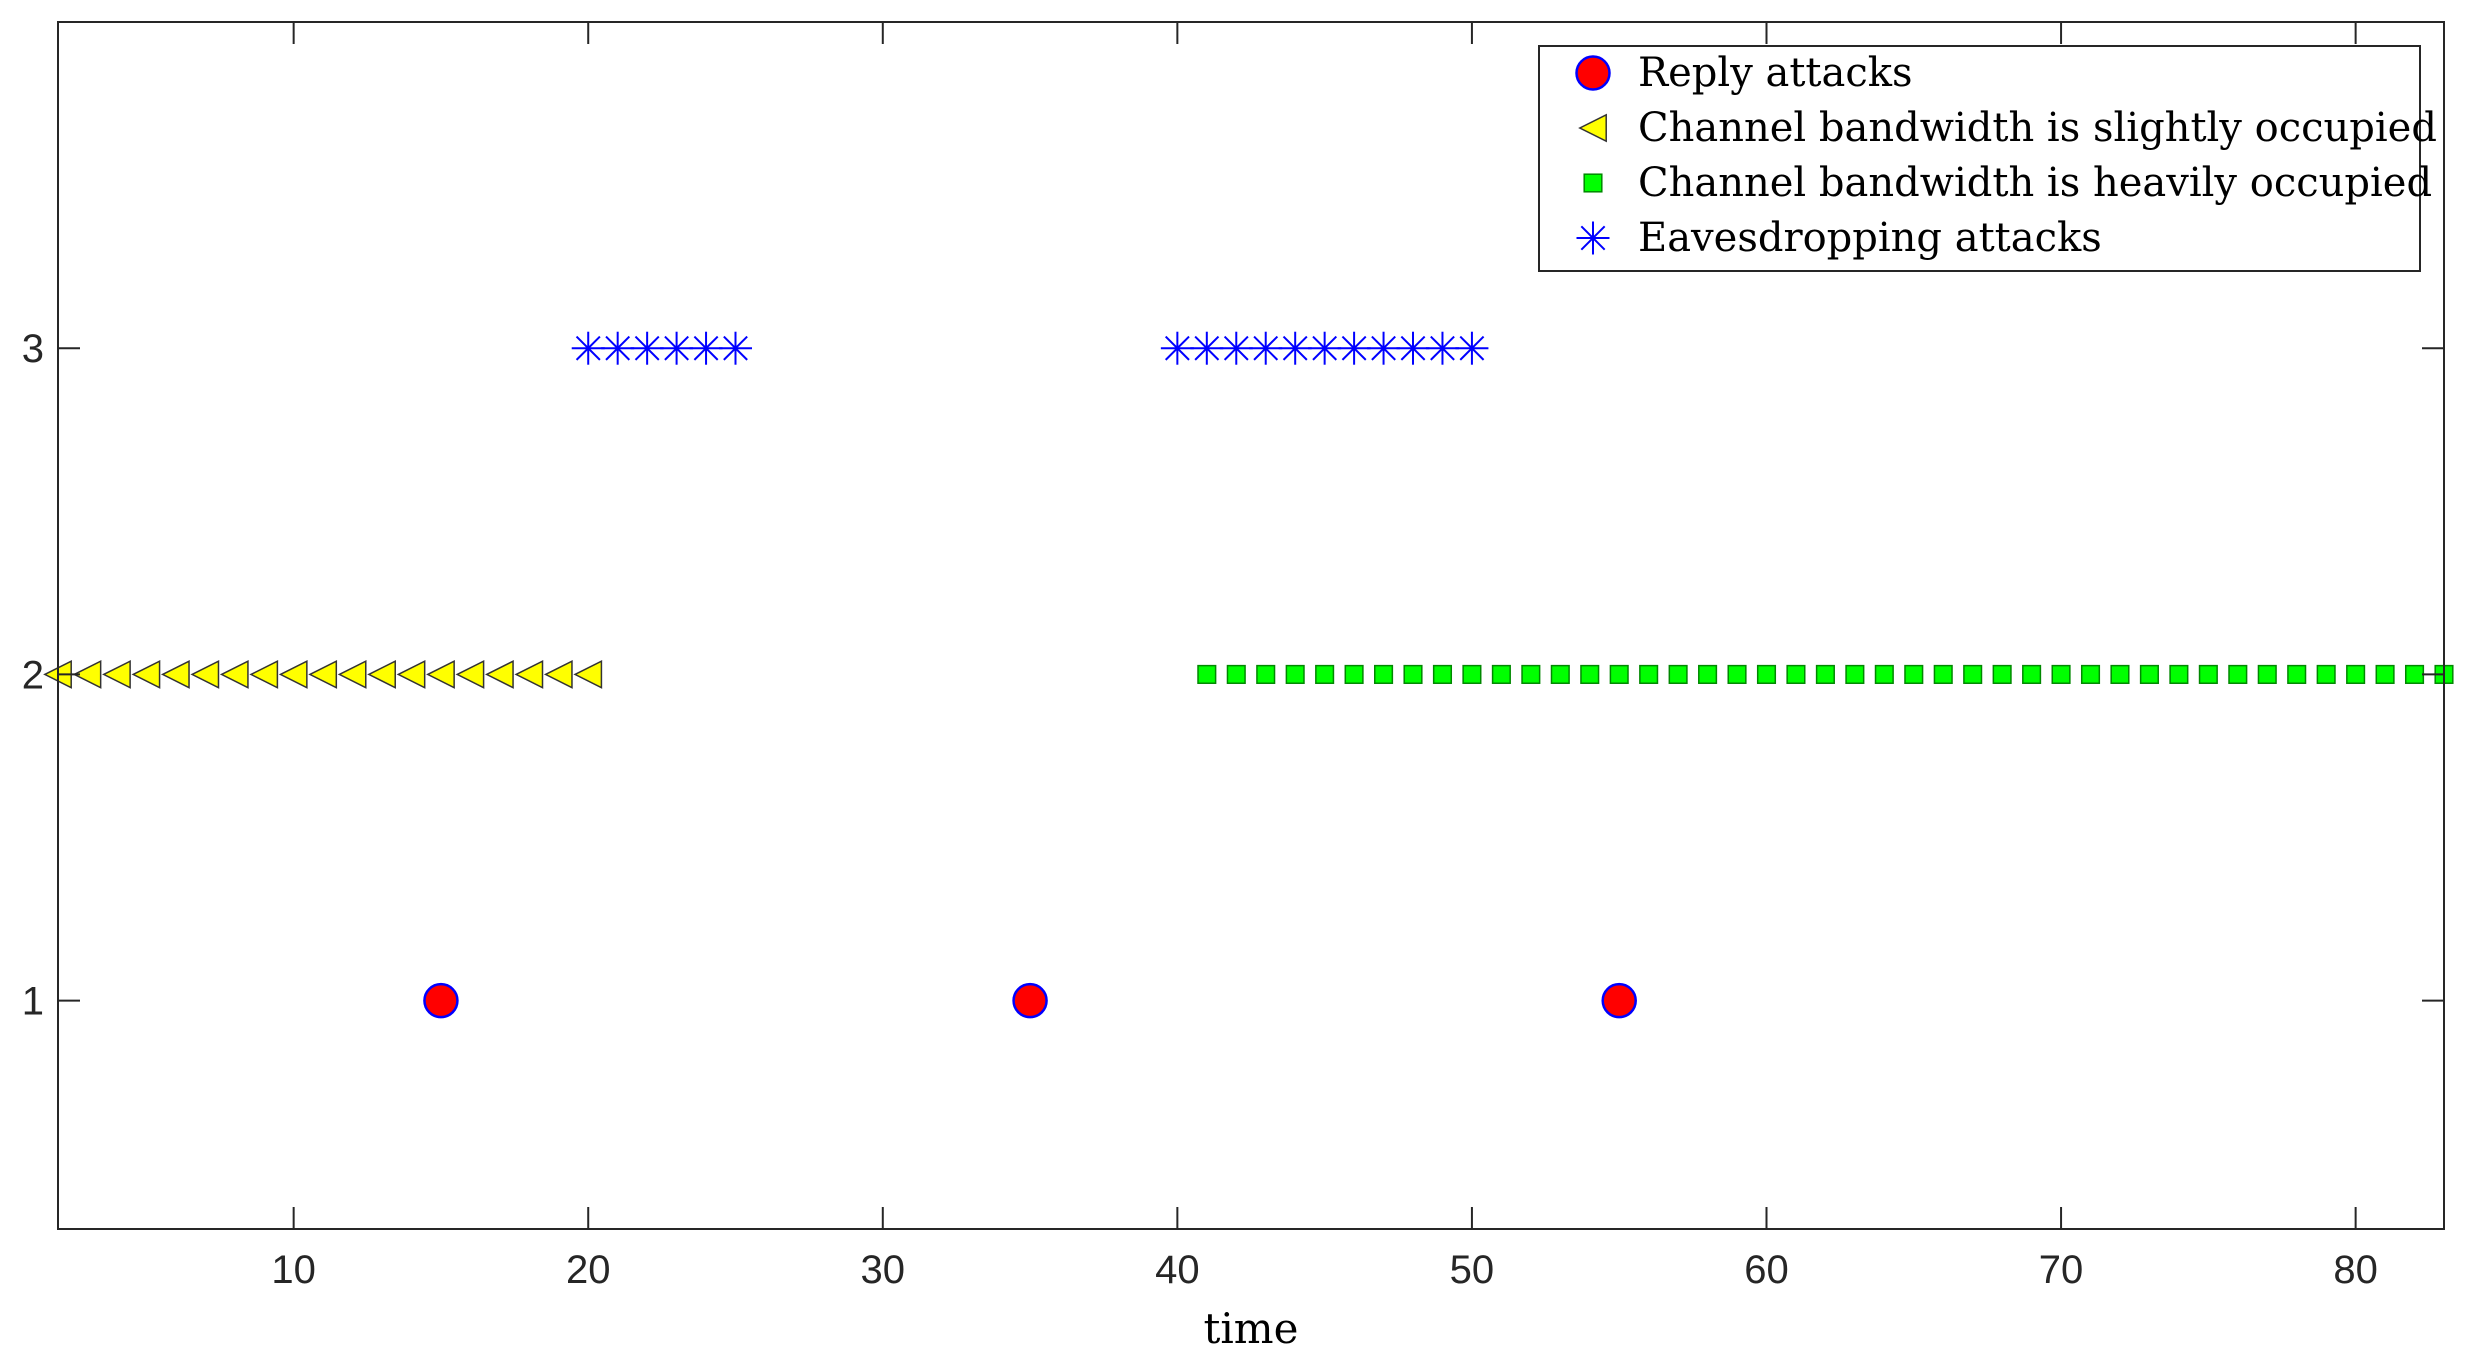  I want to click on x-tick-label: 20, so click(588, 1270).